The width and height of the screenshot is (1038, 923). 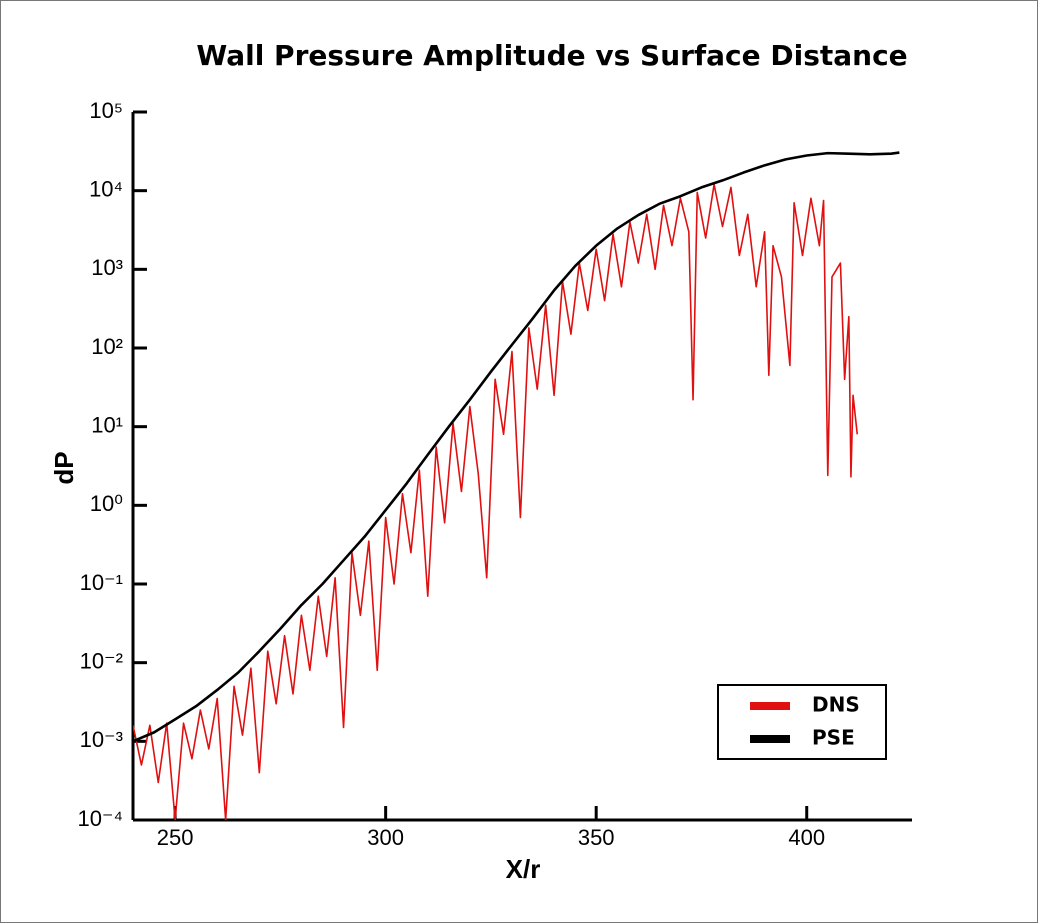 I want to click on y-tick-label: 10⁻³, so click(x=101, y=739).